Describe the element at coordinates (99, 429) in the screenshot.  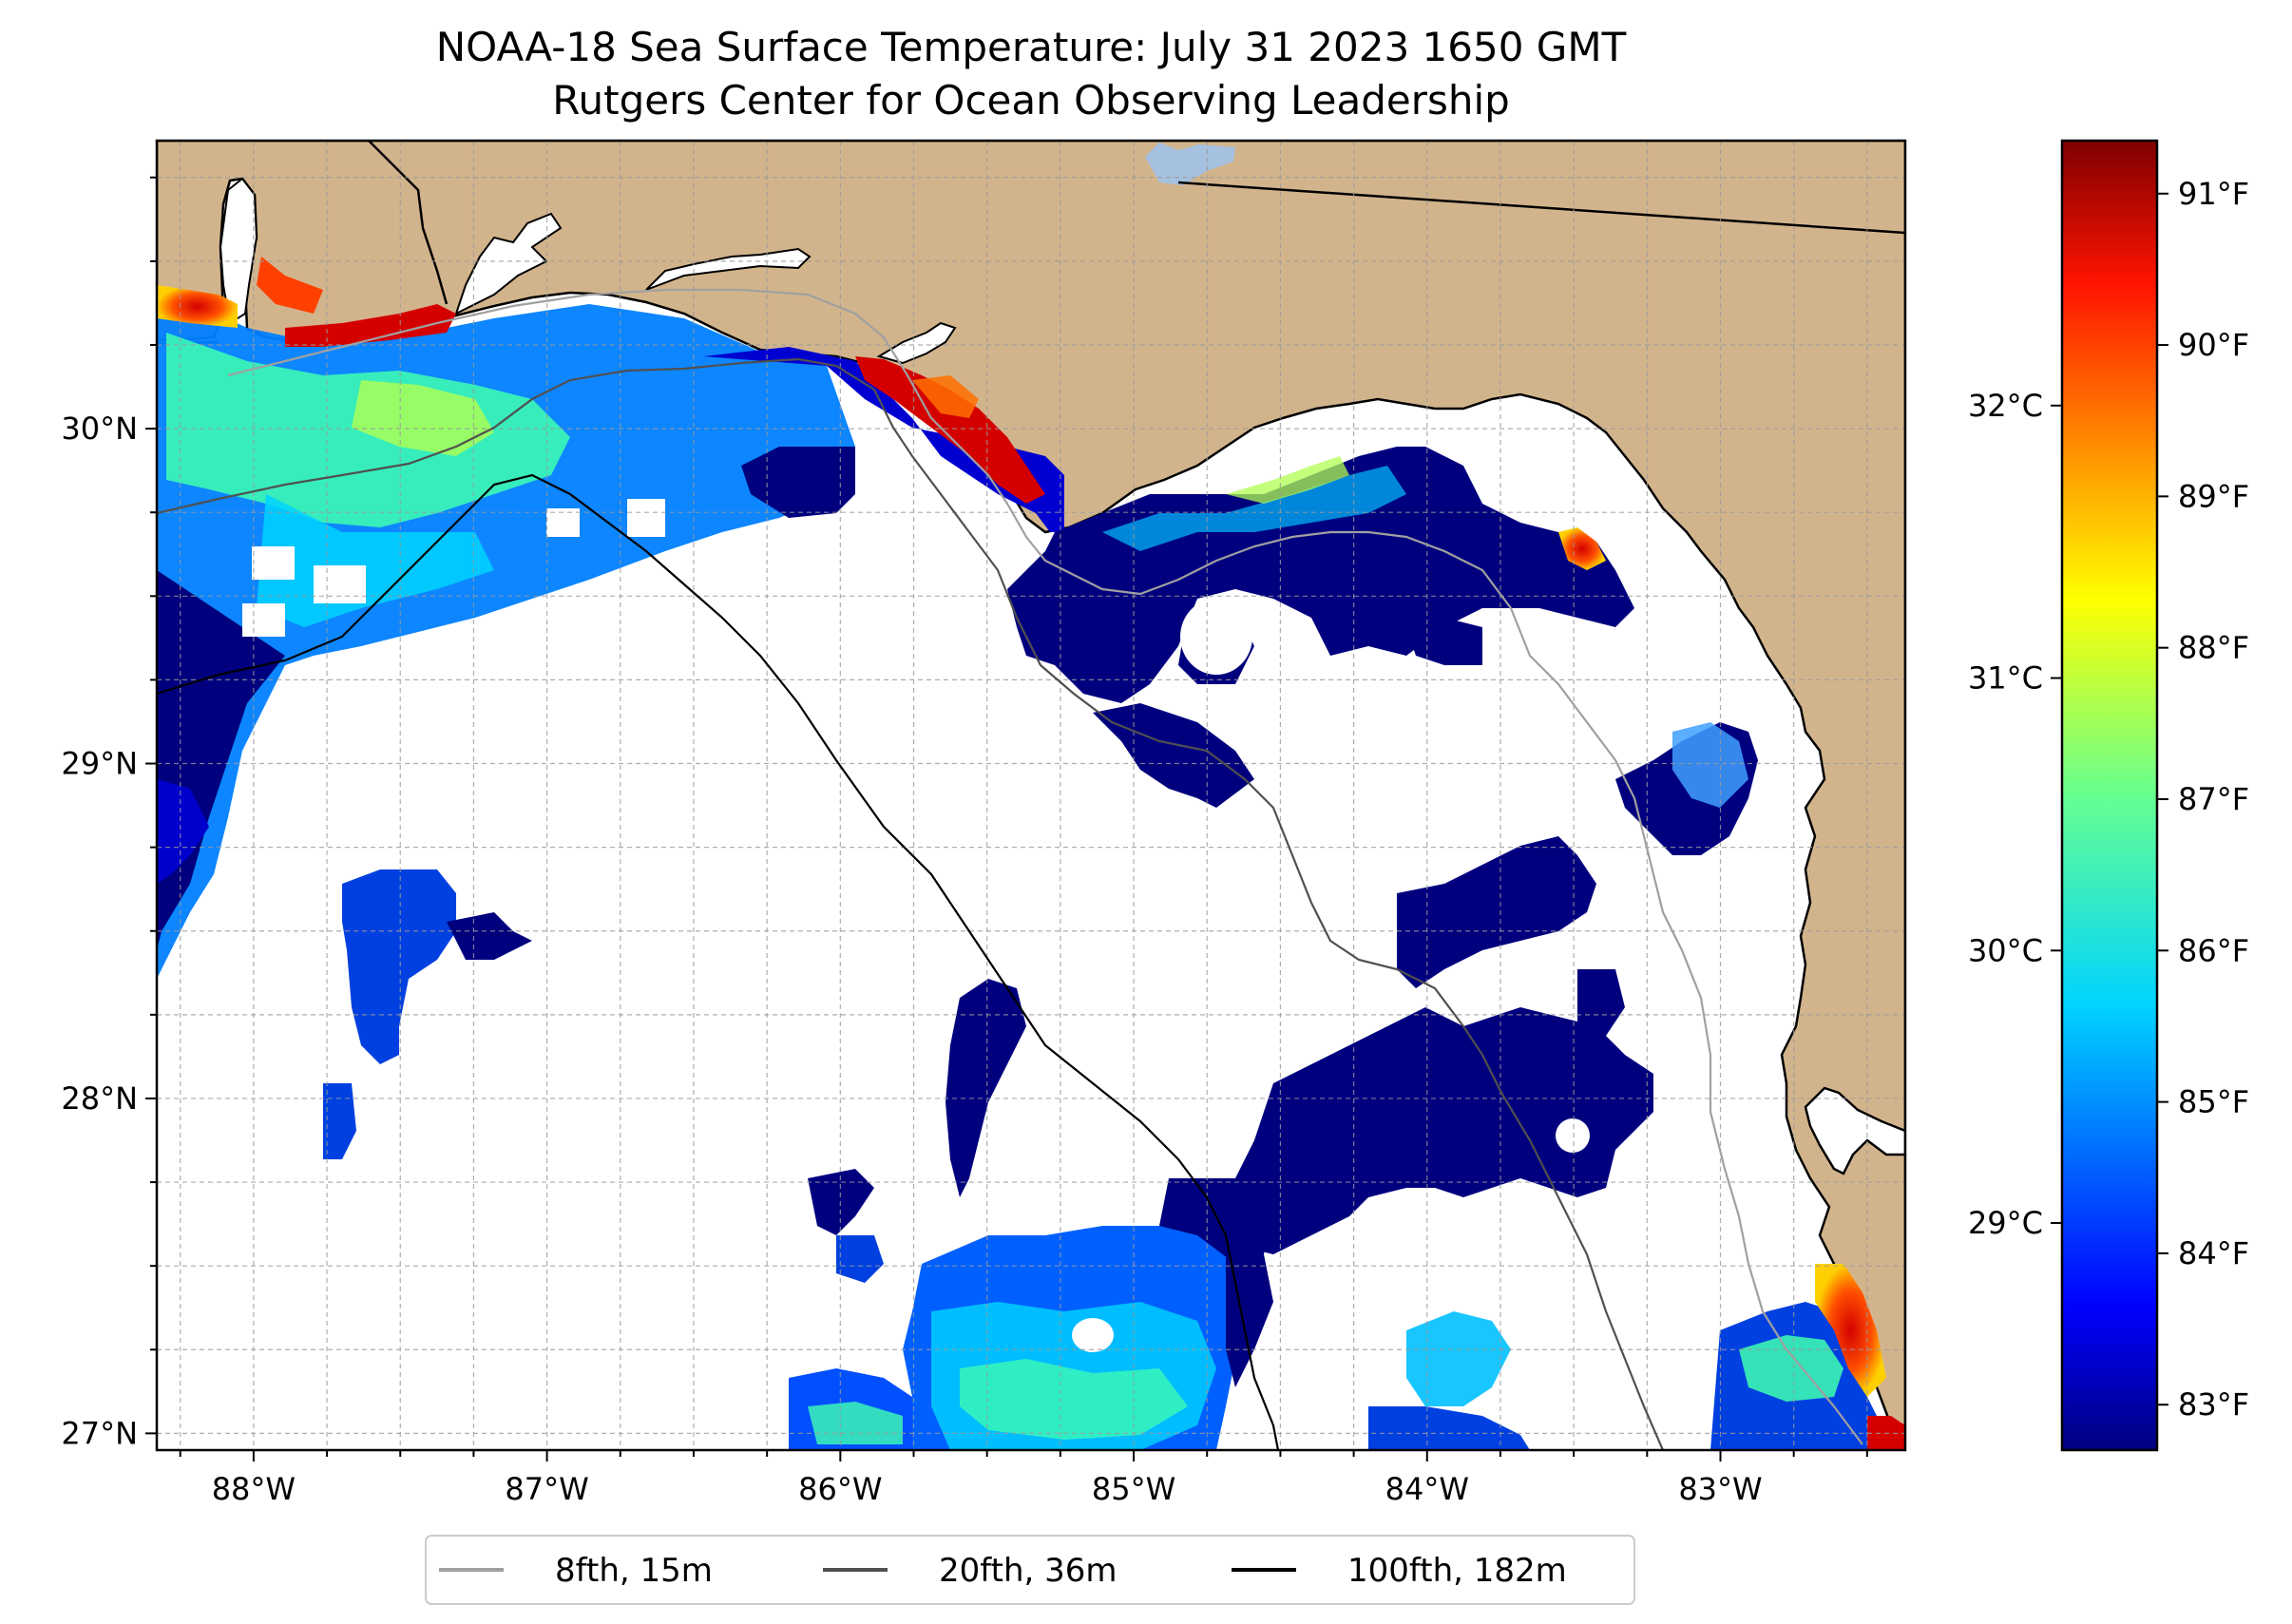
I see `y-tick-label: 30°N` at that location.